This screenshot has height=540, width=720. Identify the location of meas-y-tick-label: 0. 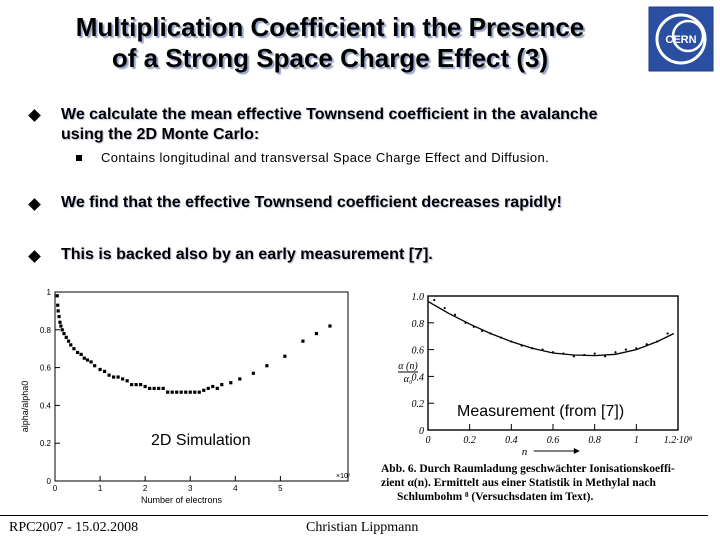
(421, 431).